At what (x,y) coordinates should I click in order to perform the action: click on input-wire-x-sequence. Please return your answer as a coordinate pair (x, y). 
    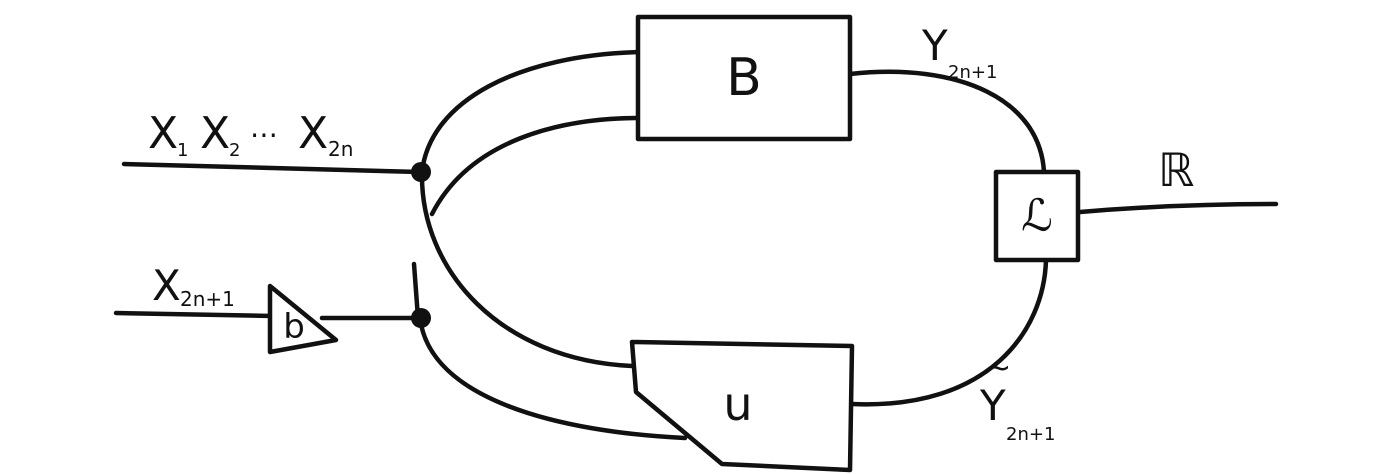
    Looking at the image, I should click on (272, 168).